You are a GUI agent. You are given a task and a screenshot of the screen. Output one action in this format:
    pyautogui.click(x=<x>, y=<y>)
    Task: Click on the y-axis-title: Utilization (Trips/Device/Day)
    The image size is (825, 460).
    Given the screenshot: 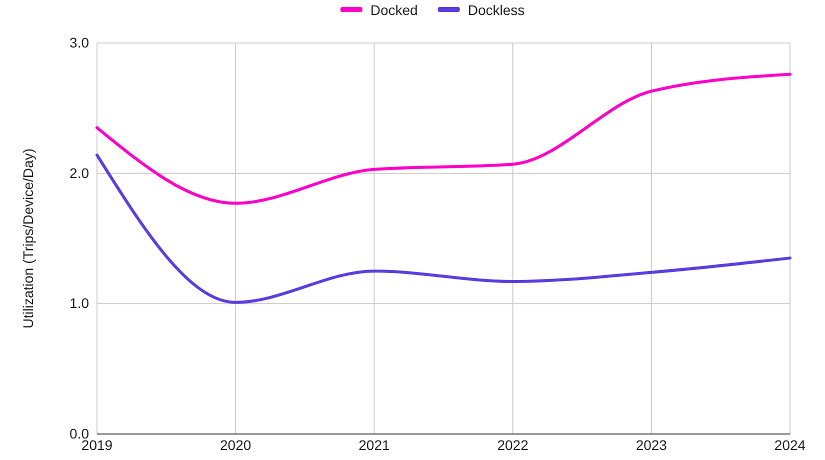 What is the action you would take?
    pyautogui.click(x=28, y=238)
    